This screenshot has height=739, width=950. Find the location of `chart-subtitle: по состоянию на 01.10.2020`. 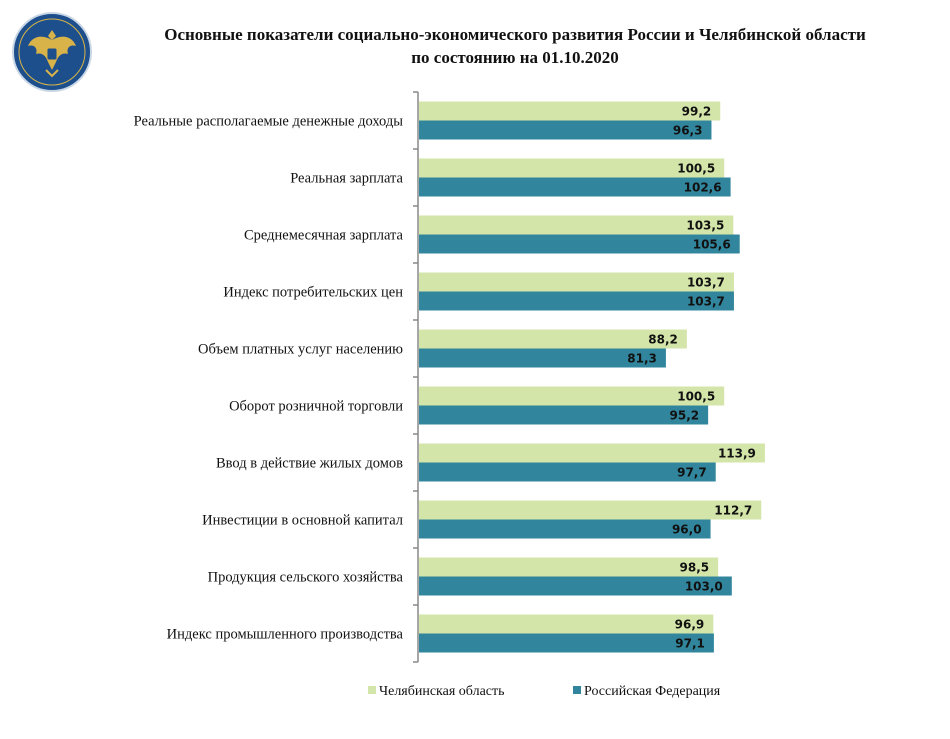

chart-subtitle: по состоянию на 01.10.2020 is located at coordinates (515, 57).